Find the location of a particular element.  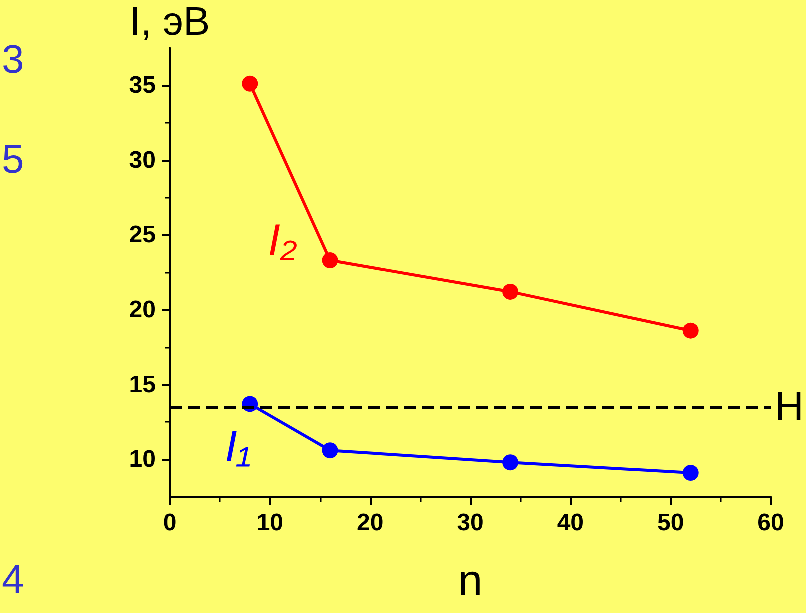

y-tick-label: 10 is located at coordinates (142, 460).